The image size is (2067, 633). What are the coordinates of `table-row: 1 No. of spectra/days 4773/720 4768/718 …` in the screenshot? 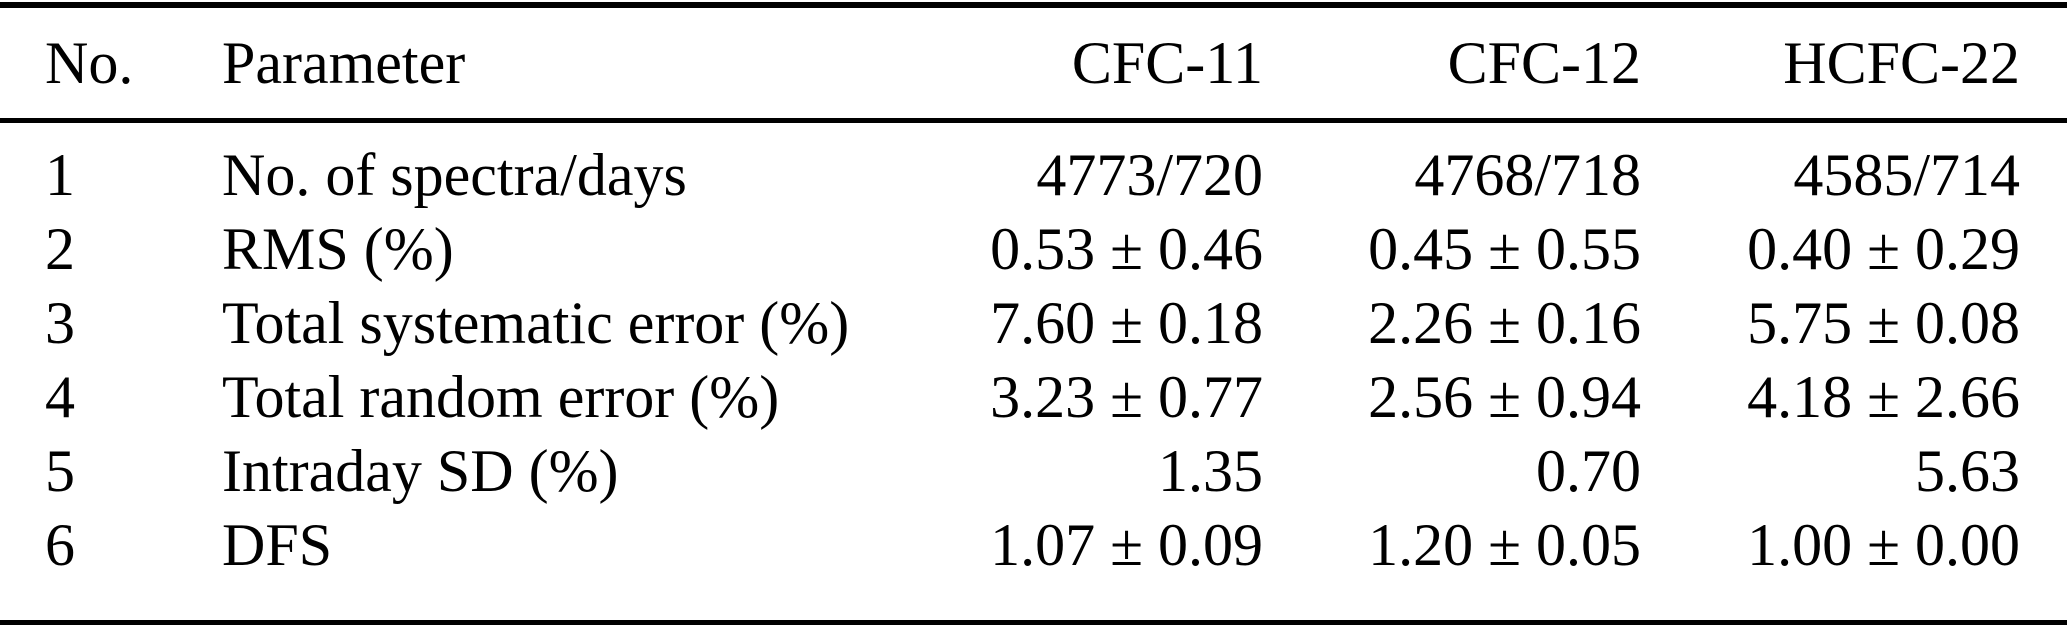 It's located at (1033, 175).